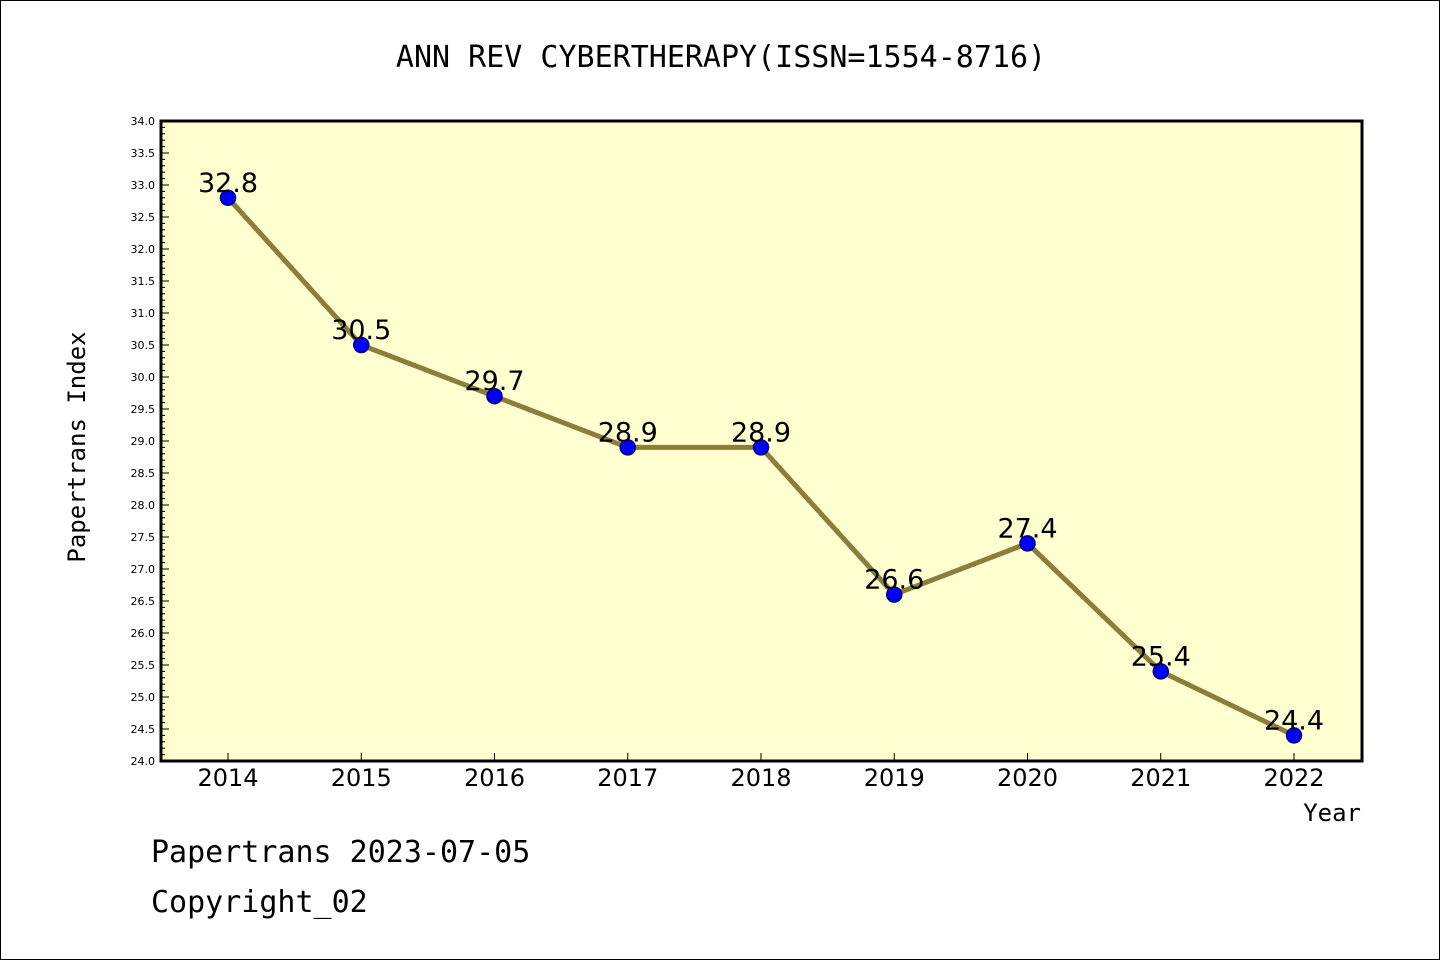  What do you see at coordinates (1161, 656) in the screenshot?
I see `data-label: 25.4` at bounding box center [1161, 656].